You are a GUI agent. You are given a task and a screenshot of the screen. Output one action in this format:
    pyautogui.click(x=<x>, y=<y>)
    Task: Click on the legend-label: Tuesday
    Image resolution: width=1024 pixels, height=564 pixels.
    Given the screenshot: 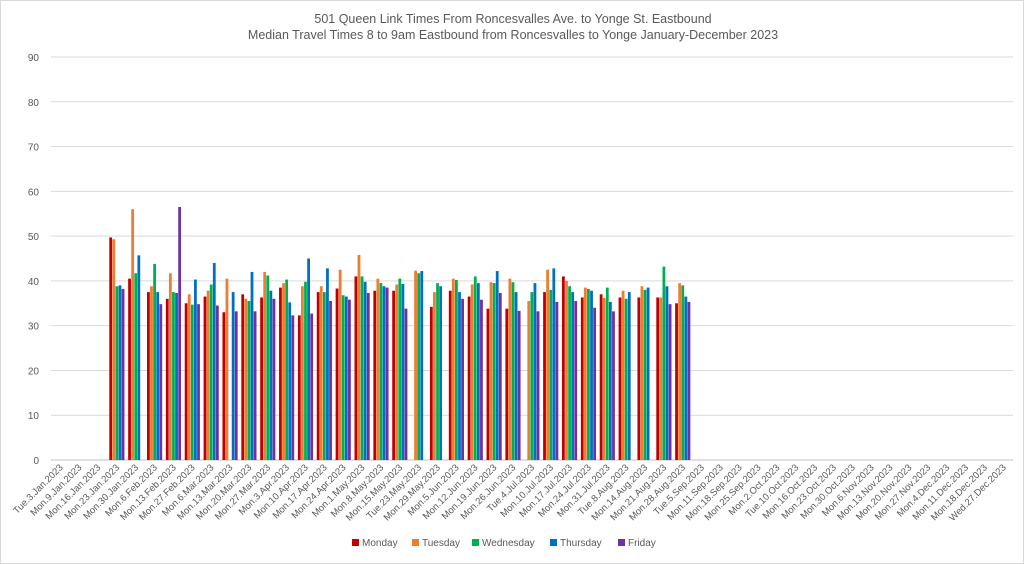 What is the action you would take?
    pyautogui.click(x=441, y=543)
    